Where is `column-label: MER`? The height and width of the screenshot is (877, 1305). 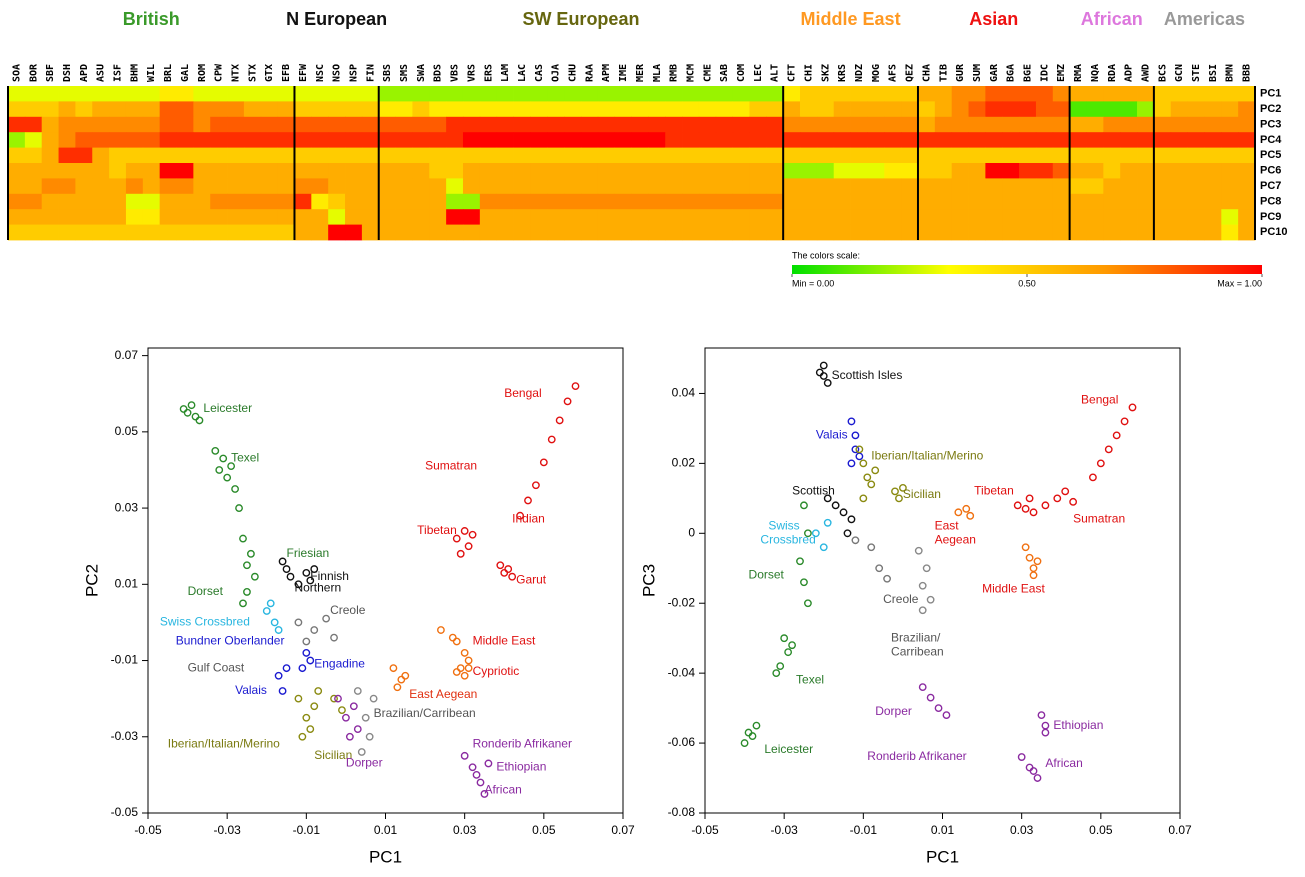 column-label: MER is located at coordinates (640, 72).